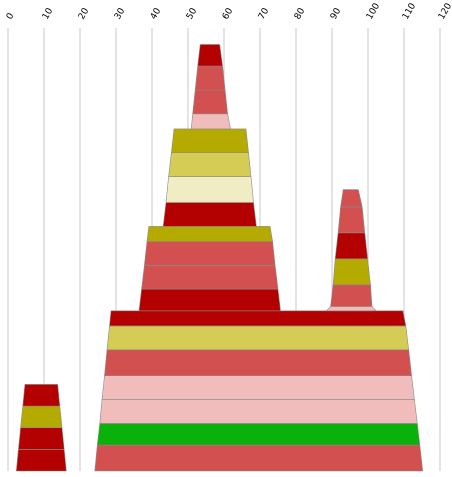 The height and width of the screenshot is (477, 452). I want to click on x-tick-labels: 0 10 20 30 40 50 60 70 80 90 100 110 120, so click(228, 11).